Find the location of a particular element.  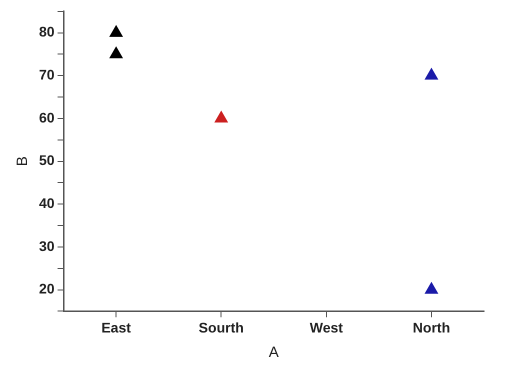

x-tick-label: Sourth is located at coordinates (221, 327).